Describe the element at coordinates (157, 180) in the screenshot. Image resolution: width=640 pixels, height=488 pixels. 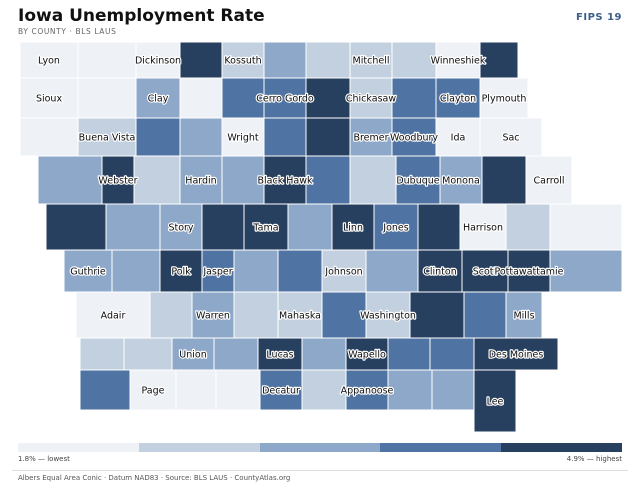
I see `county-hamilton` at that location.